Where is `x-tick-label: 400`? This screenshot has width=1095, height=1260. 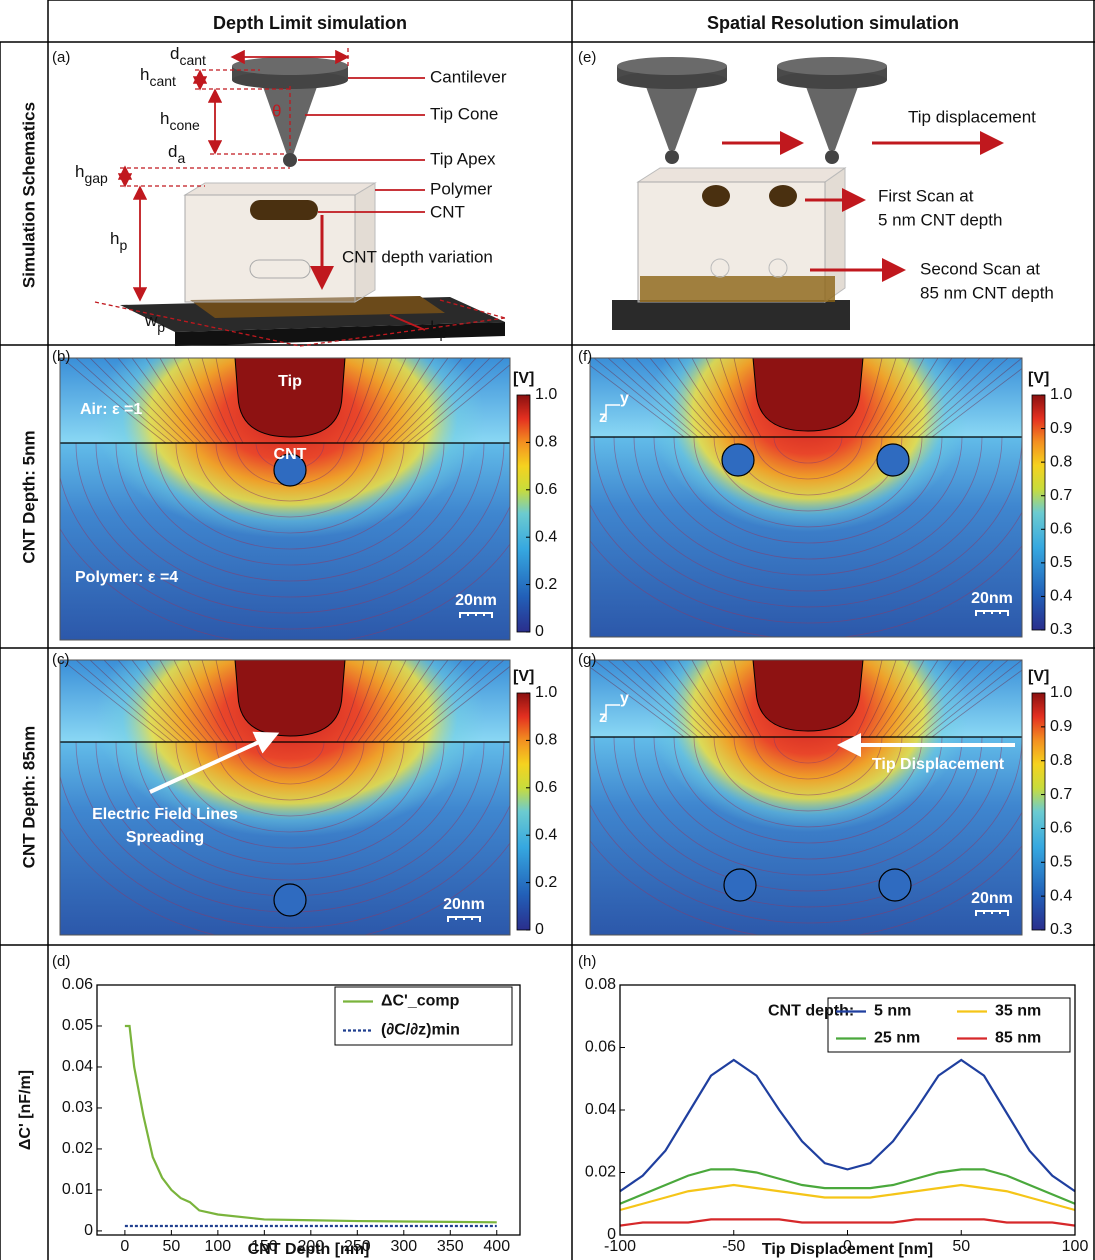 x-tick-label: 400 is located at coordinates (496, 1246).